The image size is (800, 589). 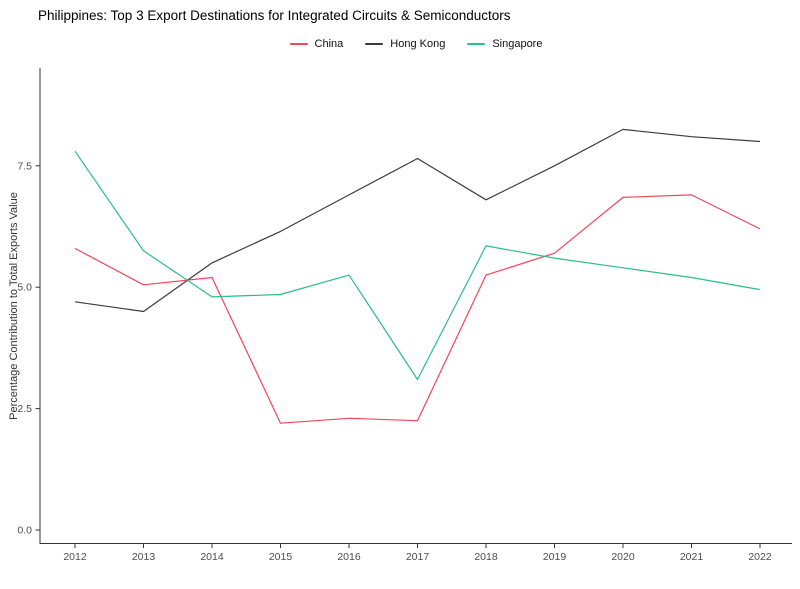 What do you see at coordinates (692, 557) in the screenshot?
I see `x-tick-label: 2021` at bounding box center [692, 557].